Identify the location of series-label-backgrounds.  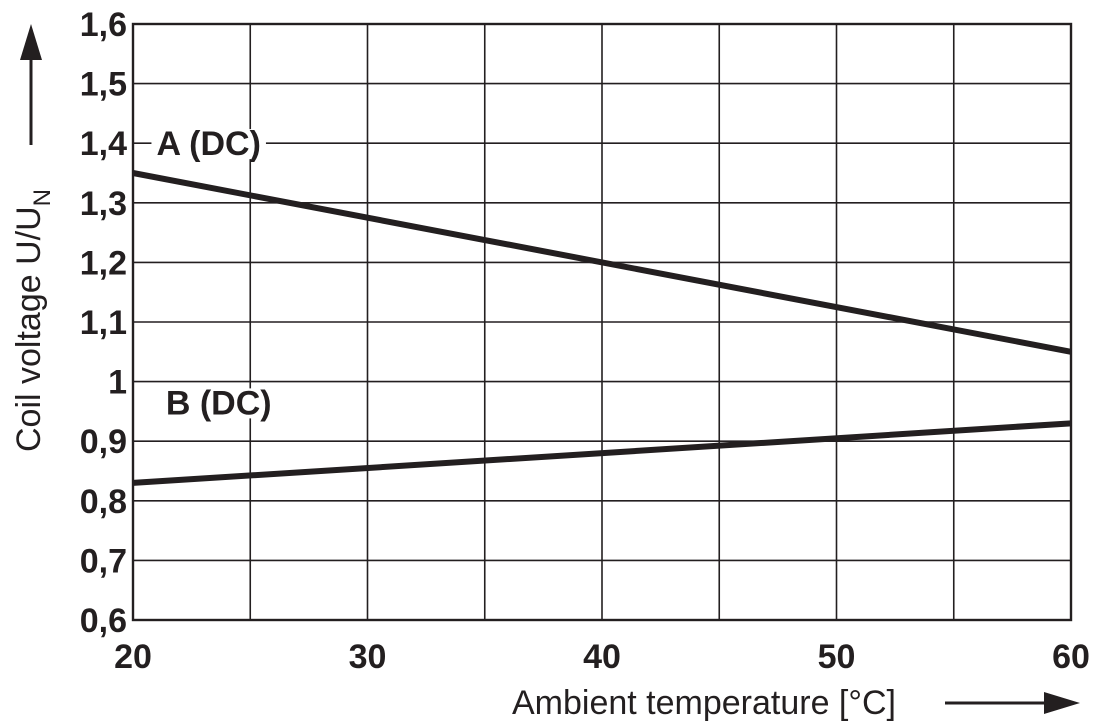
(214, 274).